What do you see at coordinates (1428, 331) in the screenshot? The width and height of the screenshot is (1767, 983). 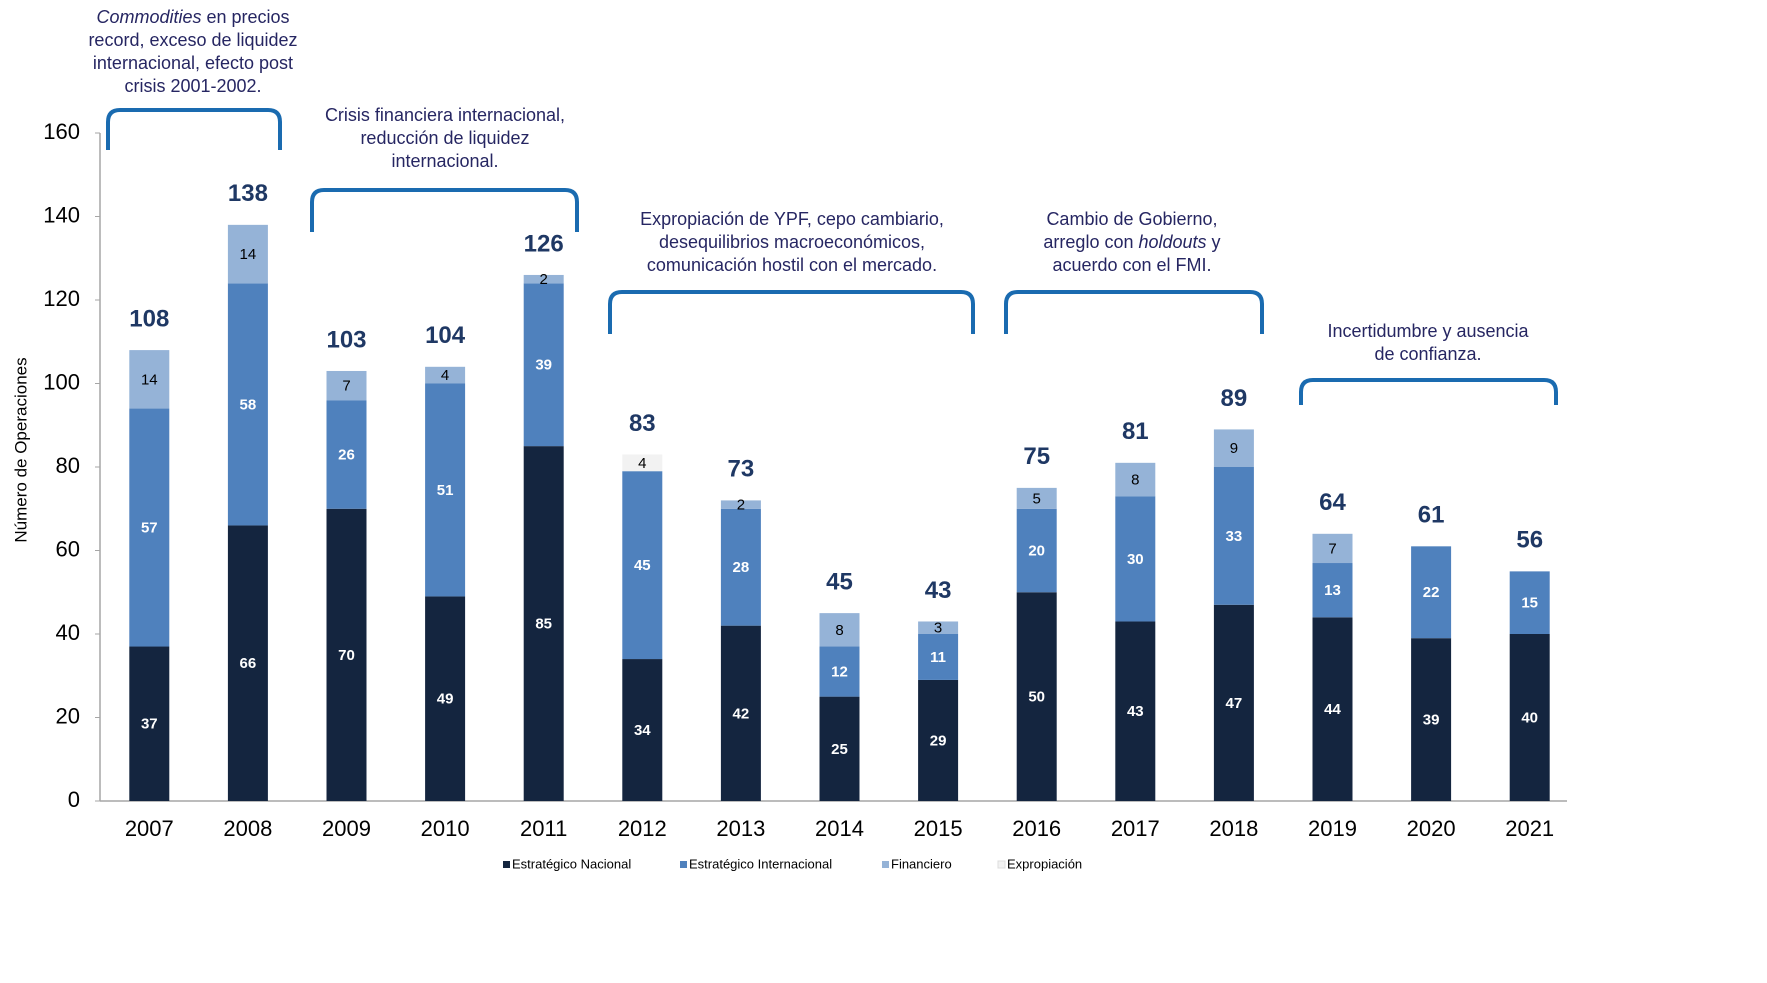 I see `annotation-text: Incertidumbre y ausencia` at bounding box center [1428, 331].